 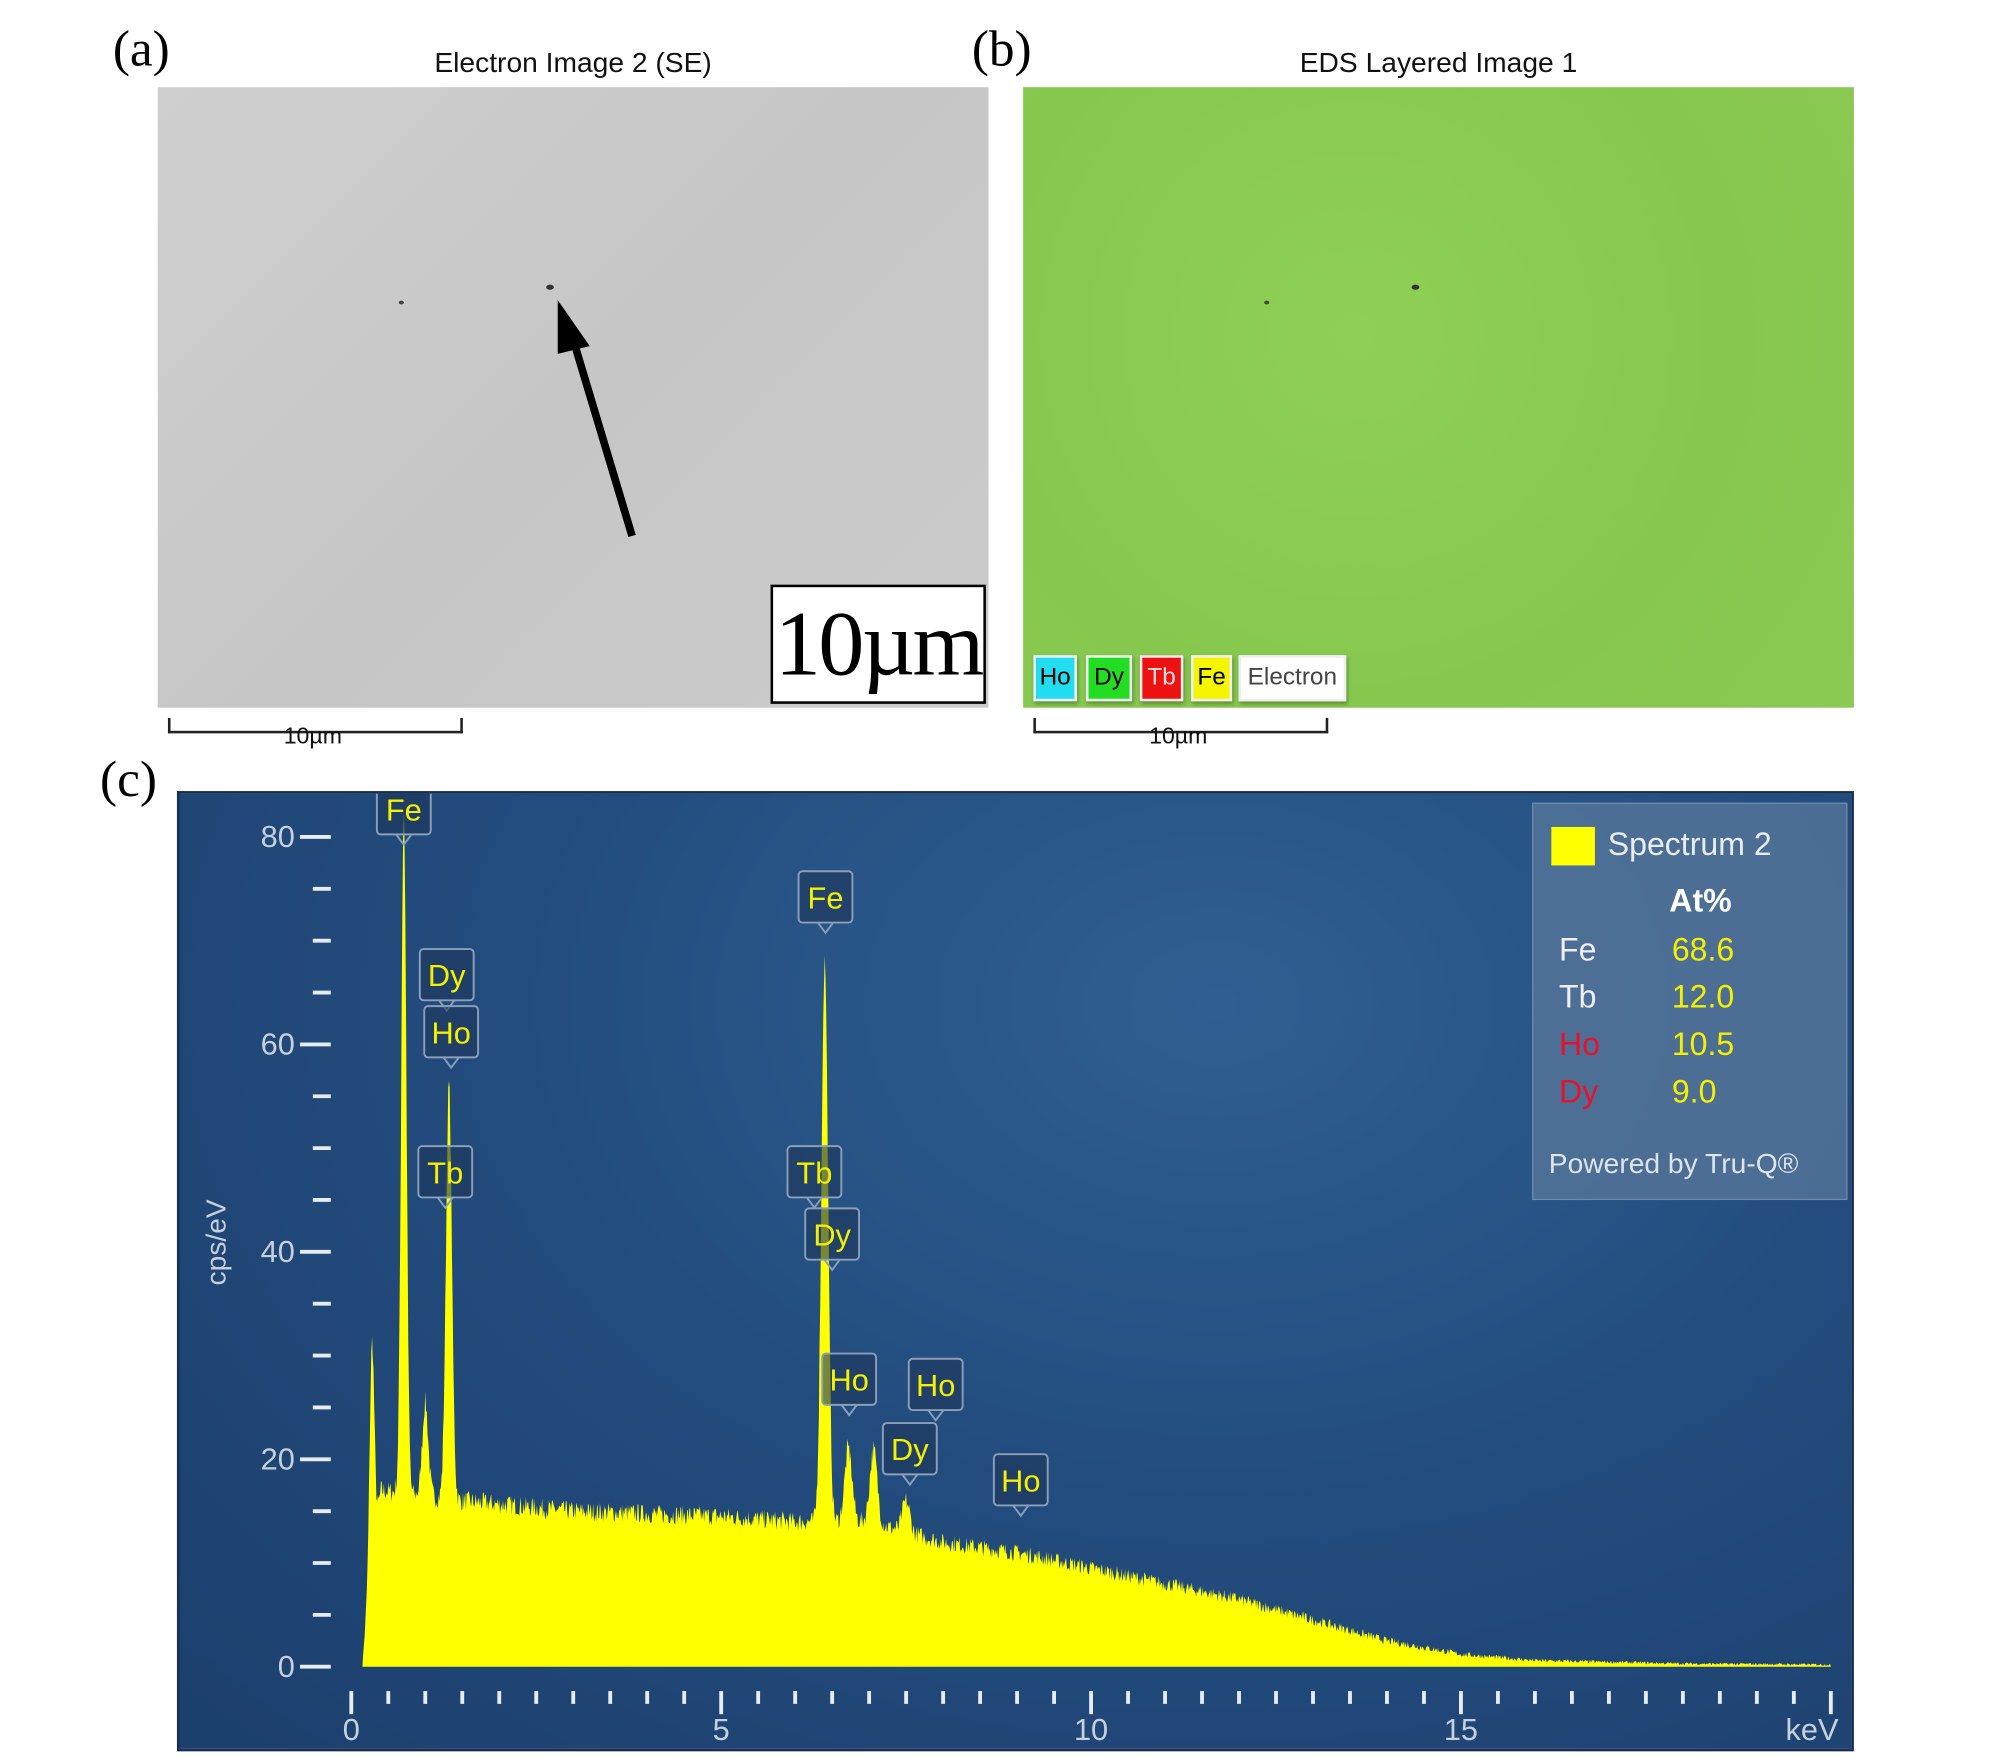 I want to click on legend-value: 10.5, so click(x=1703, y=1044).